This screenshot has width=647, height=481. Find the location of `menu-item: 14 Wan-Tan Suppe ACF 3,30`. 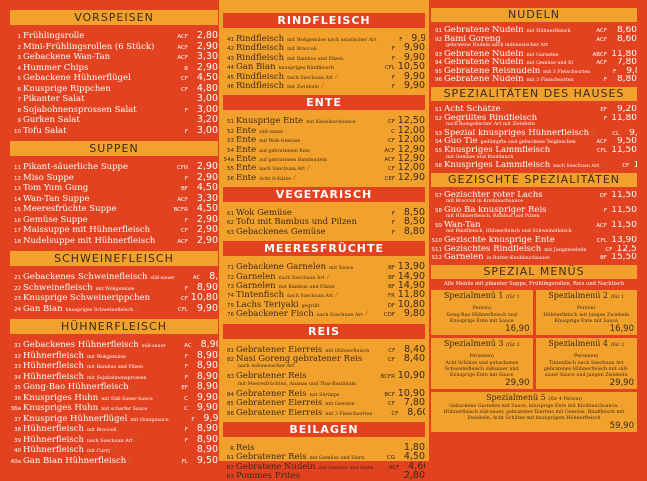

menu-item: 14 Wan-Tan Suppe ACF 3,30 is located at coordinates (114, 199).